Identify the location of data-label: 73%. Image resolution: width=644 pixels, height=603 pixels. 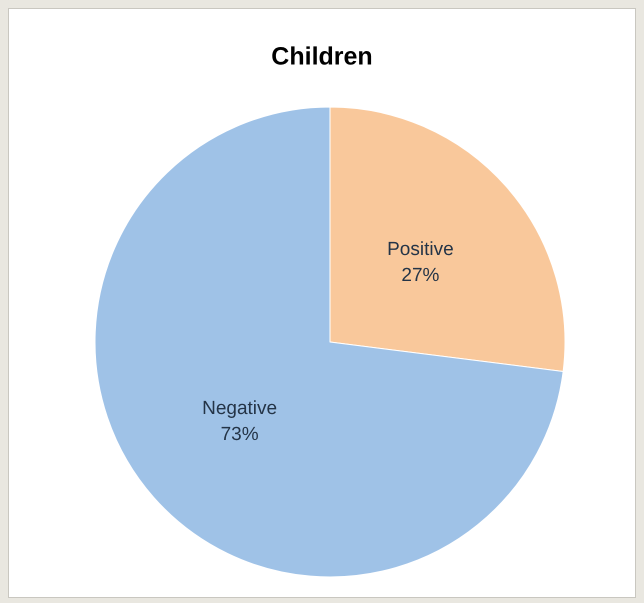
(239, 435).